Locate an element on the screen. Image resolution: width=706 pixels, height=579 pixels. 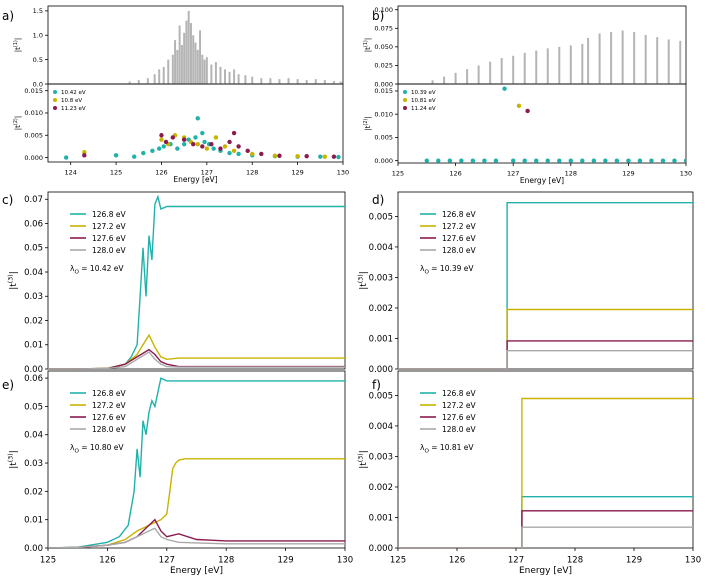
series-group-c is located at coordinates (196, 281).